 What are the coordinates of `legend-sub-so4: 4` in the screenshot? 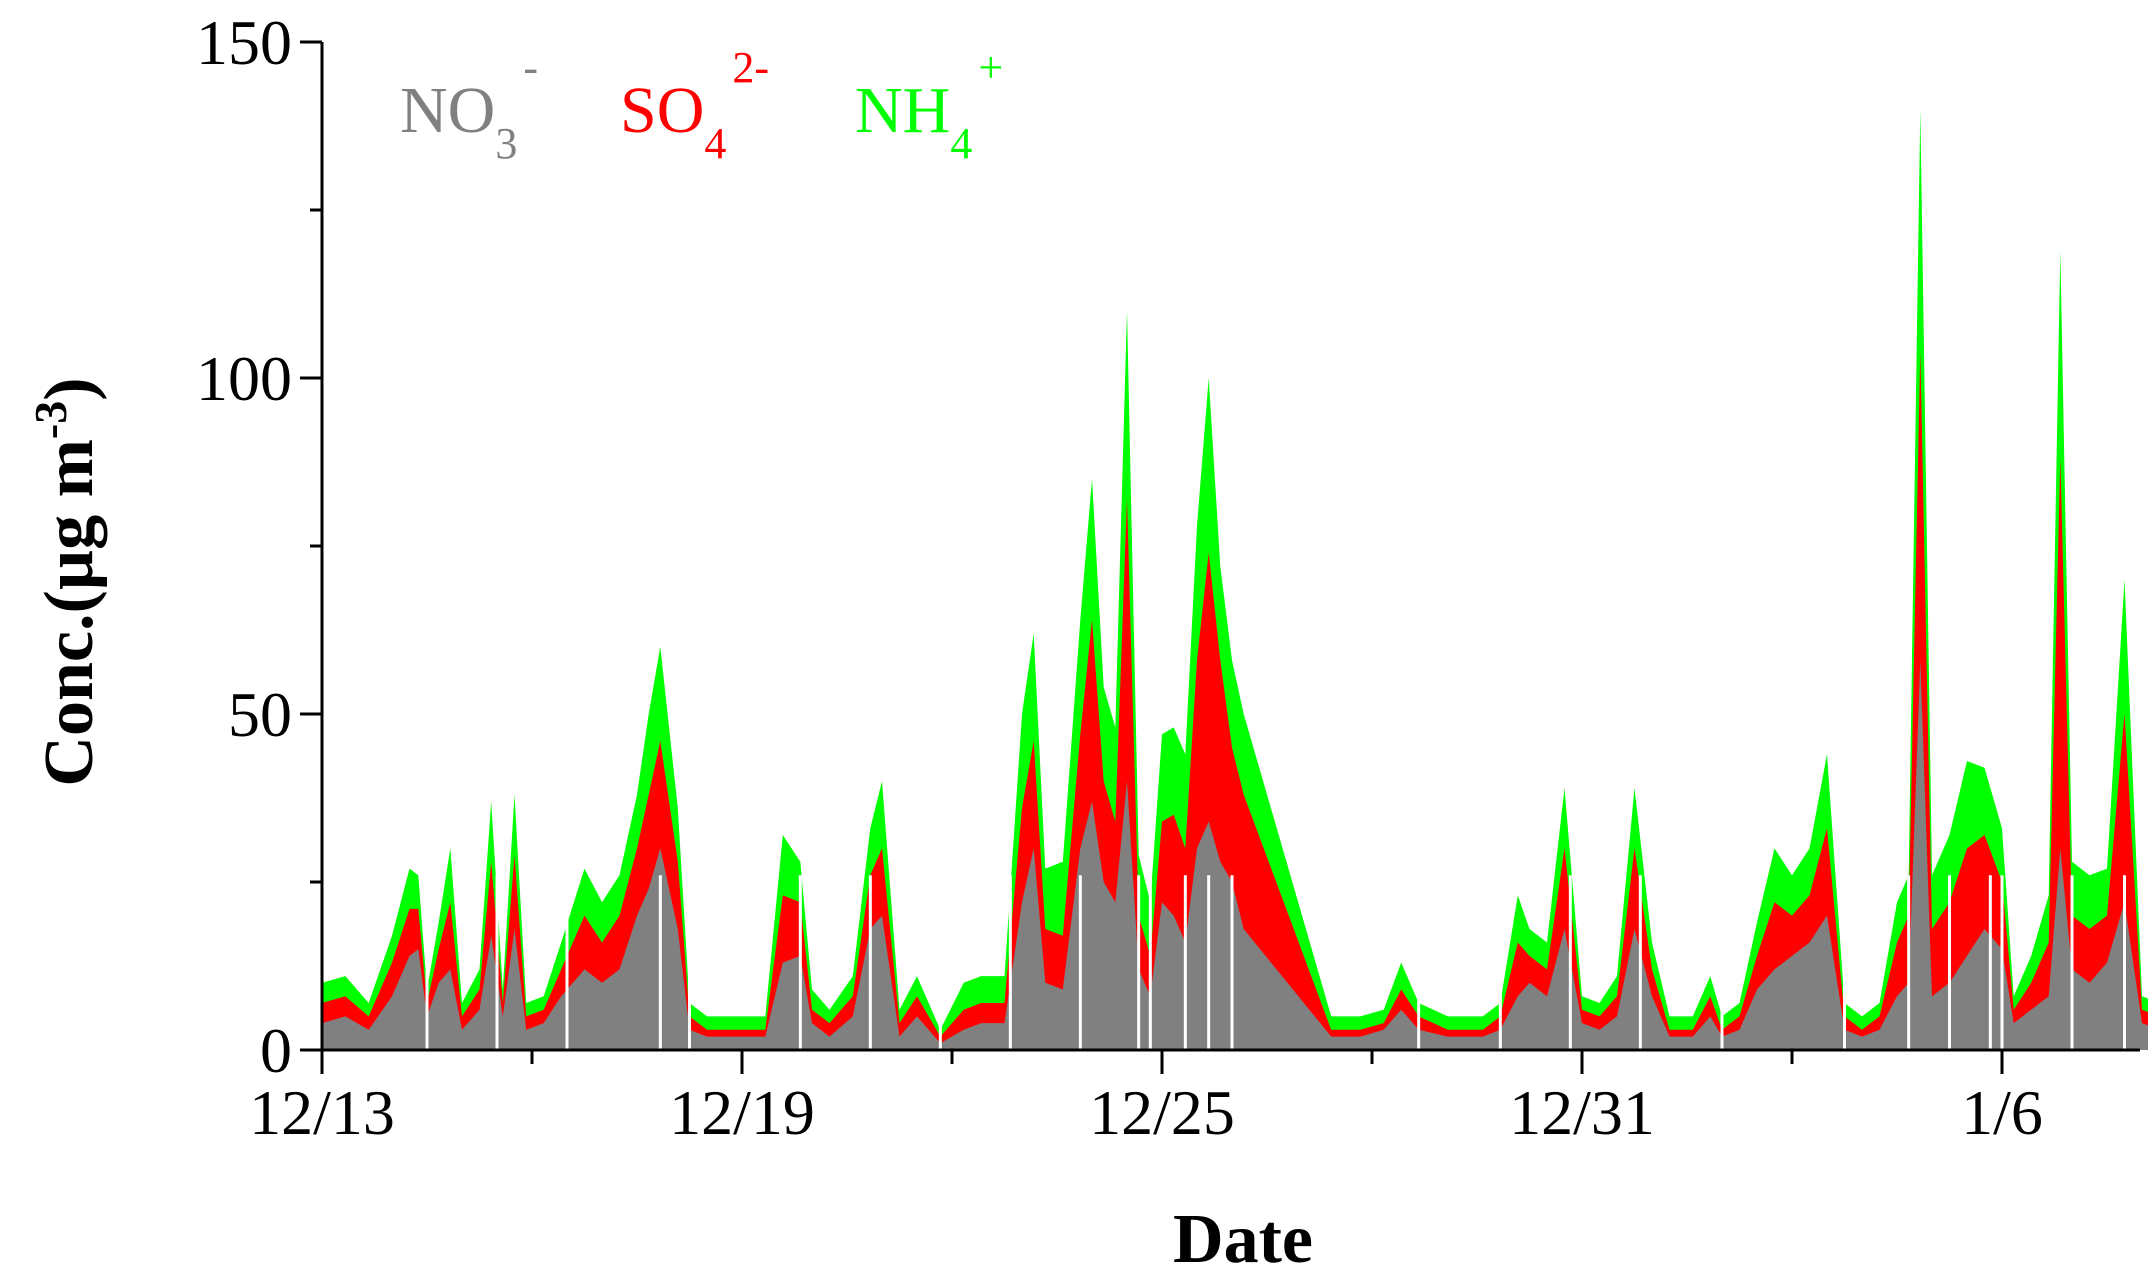 It's located at (715, 143).